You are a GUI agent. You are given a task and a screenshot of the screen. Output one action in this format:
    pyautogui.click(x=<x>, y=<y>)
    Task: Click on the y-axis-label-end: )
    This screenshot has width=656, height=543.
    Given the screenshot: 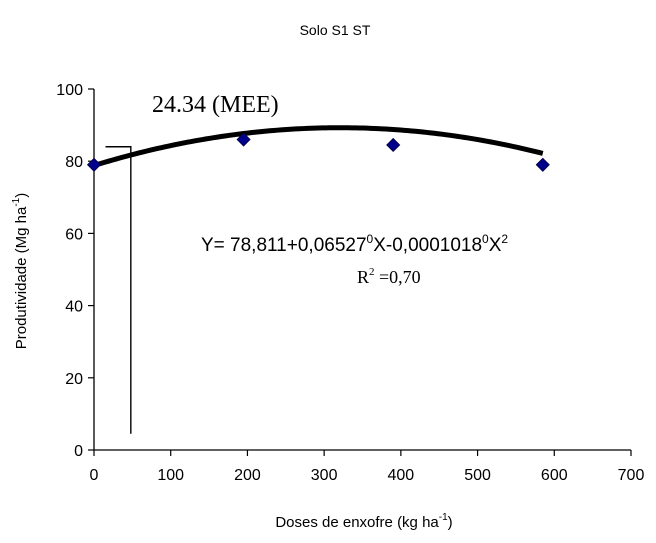 What is the action you would take?
    pyautogui.click(x=21, y=195)
    